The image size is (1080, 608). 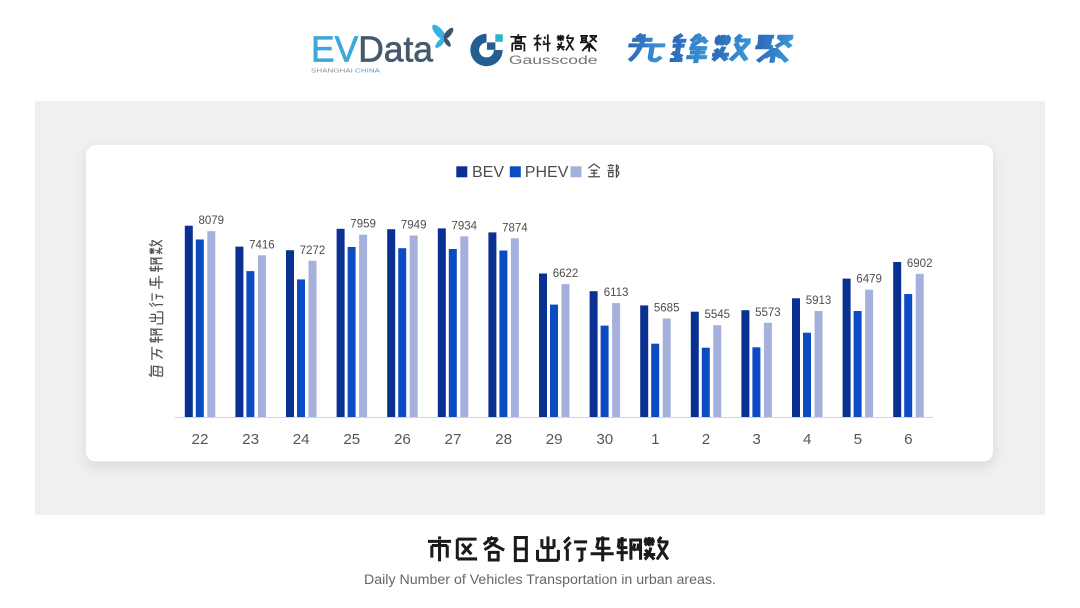 What do you see at coordinates (515, 228) in the screenshot?
I see `svg-text: 7874` at bounding box center [515, 228].